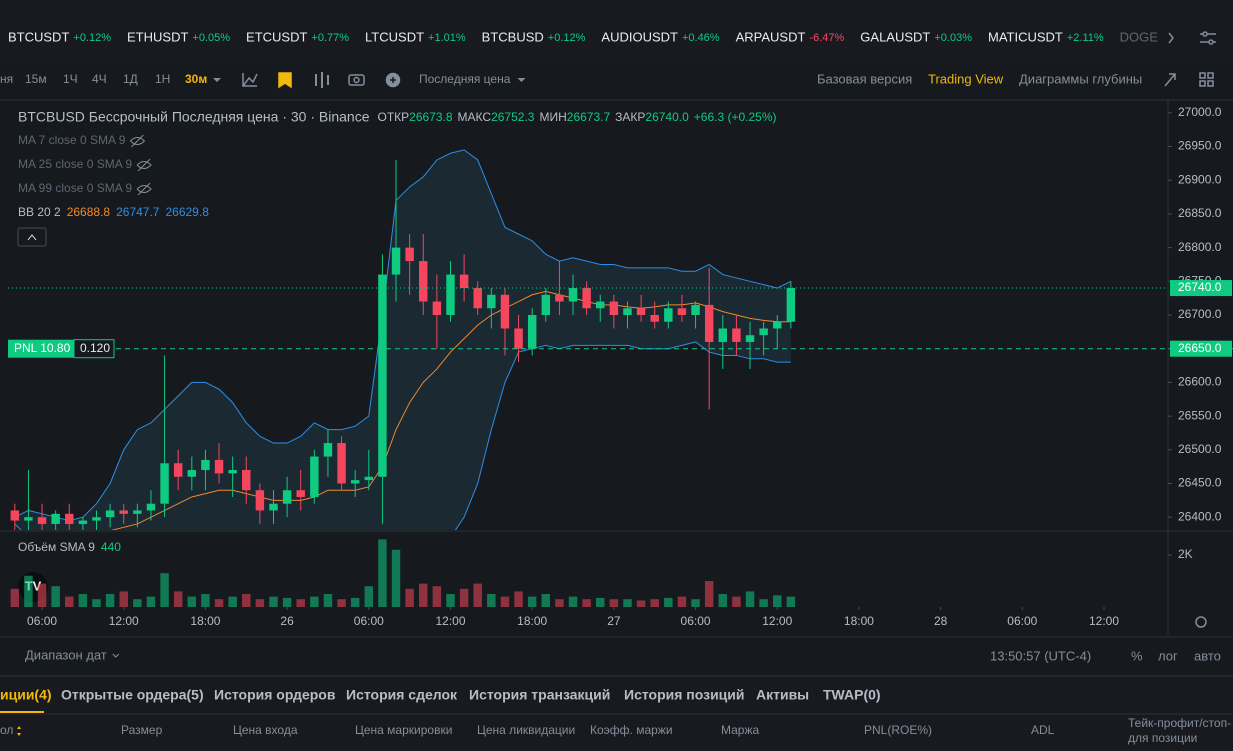 The height and width of the screenshot is (751, 1233). What do you see at coordinates (132, 695) in the screenshot?
I see `tab: Открытые ордера(5)` at bounding box center [132, 695].